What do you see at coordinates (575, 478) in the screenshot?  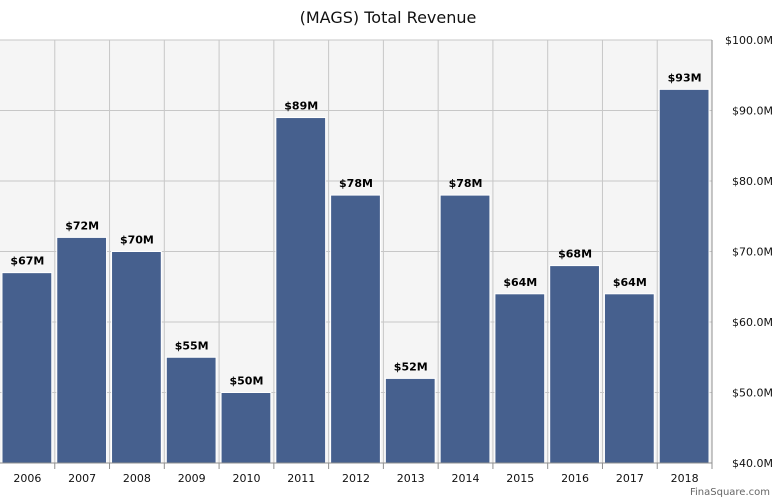 I see `x-tick-label: 2016` at bounding box center [575, 478].